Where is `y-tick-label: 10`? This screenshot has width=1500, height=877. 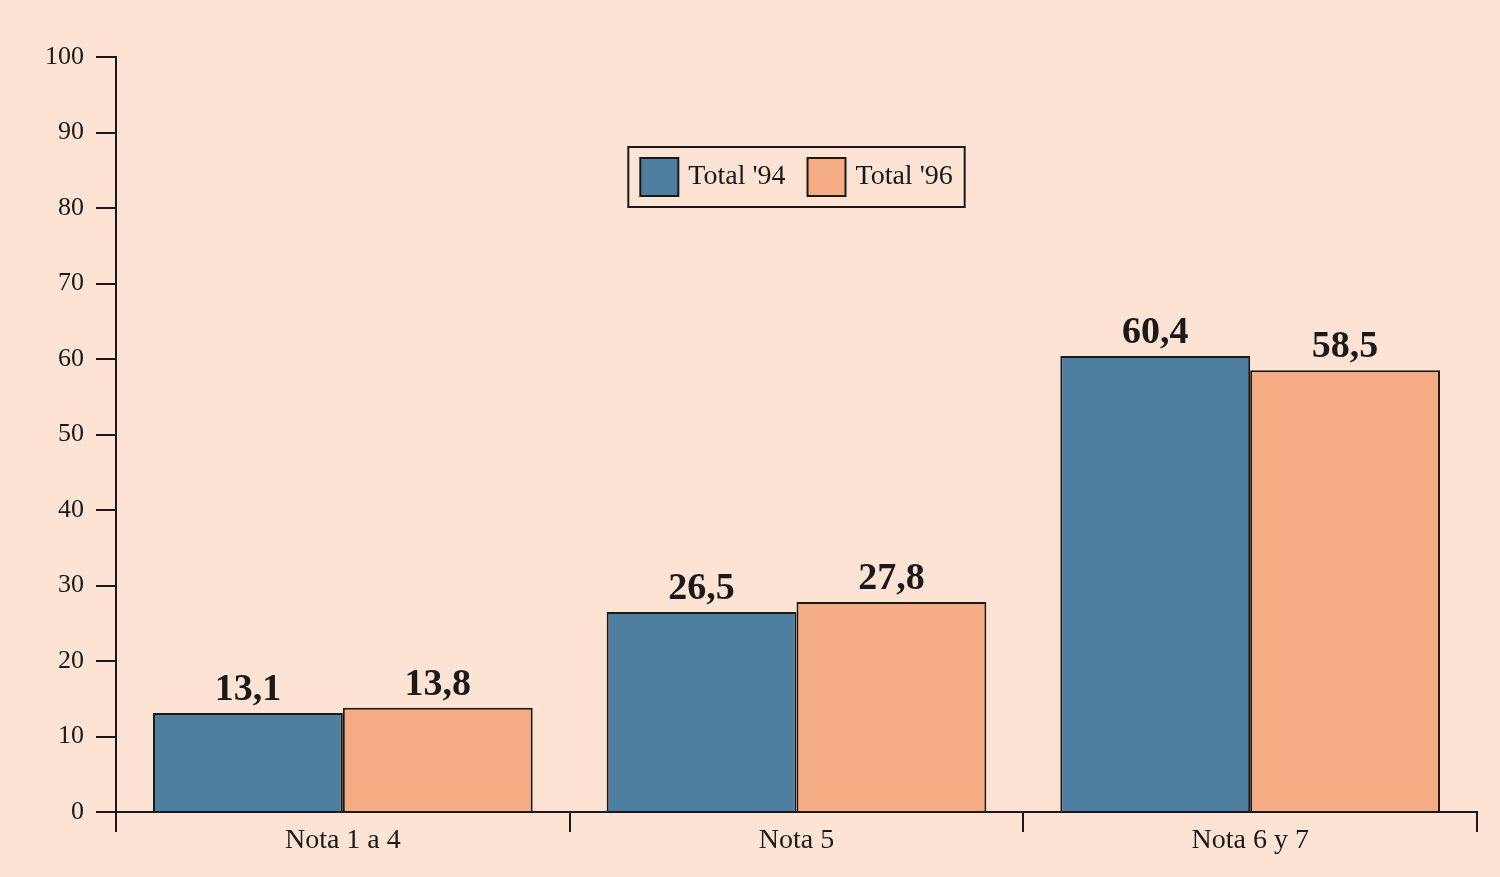
y-tick-label: 10 is located at coordinates (71, 735).